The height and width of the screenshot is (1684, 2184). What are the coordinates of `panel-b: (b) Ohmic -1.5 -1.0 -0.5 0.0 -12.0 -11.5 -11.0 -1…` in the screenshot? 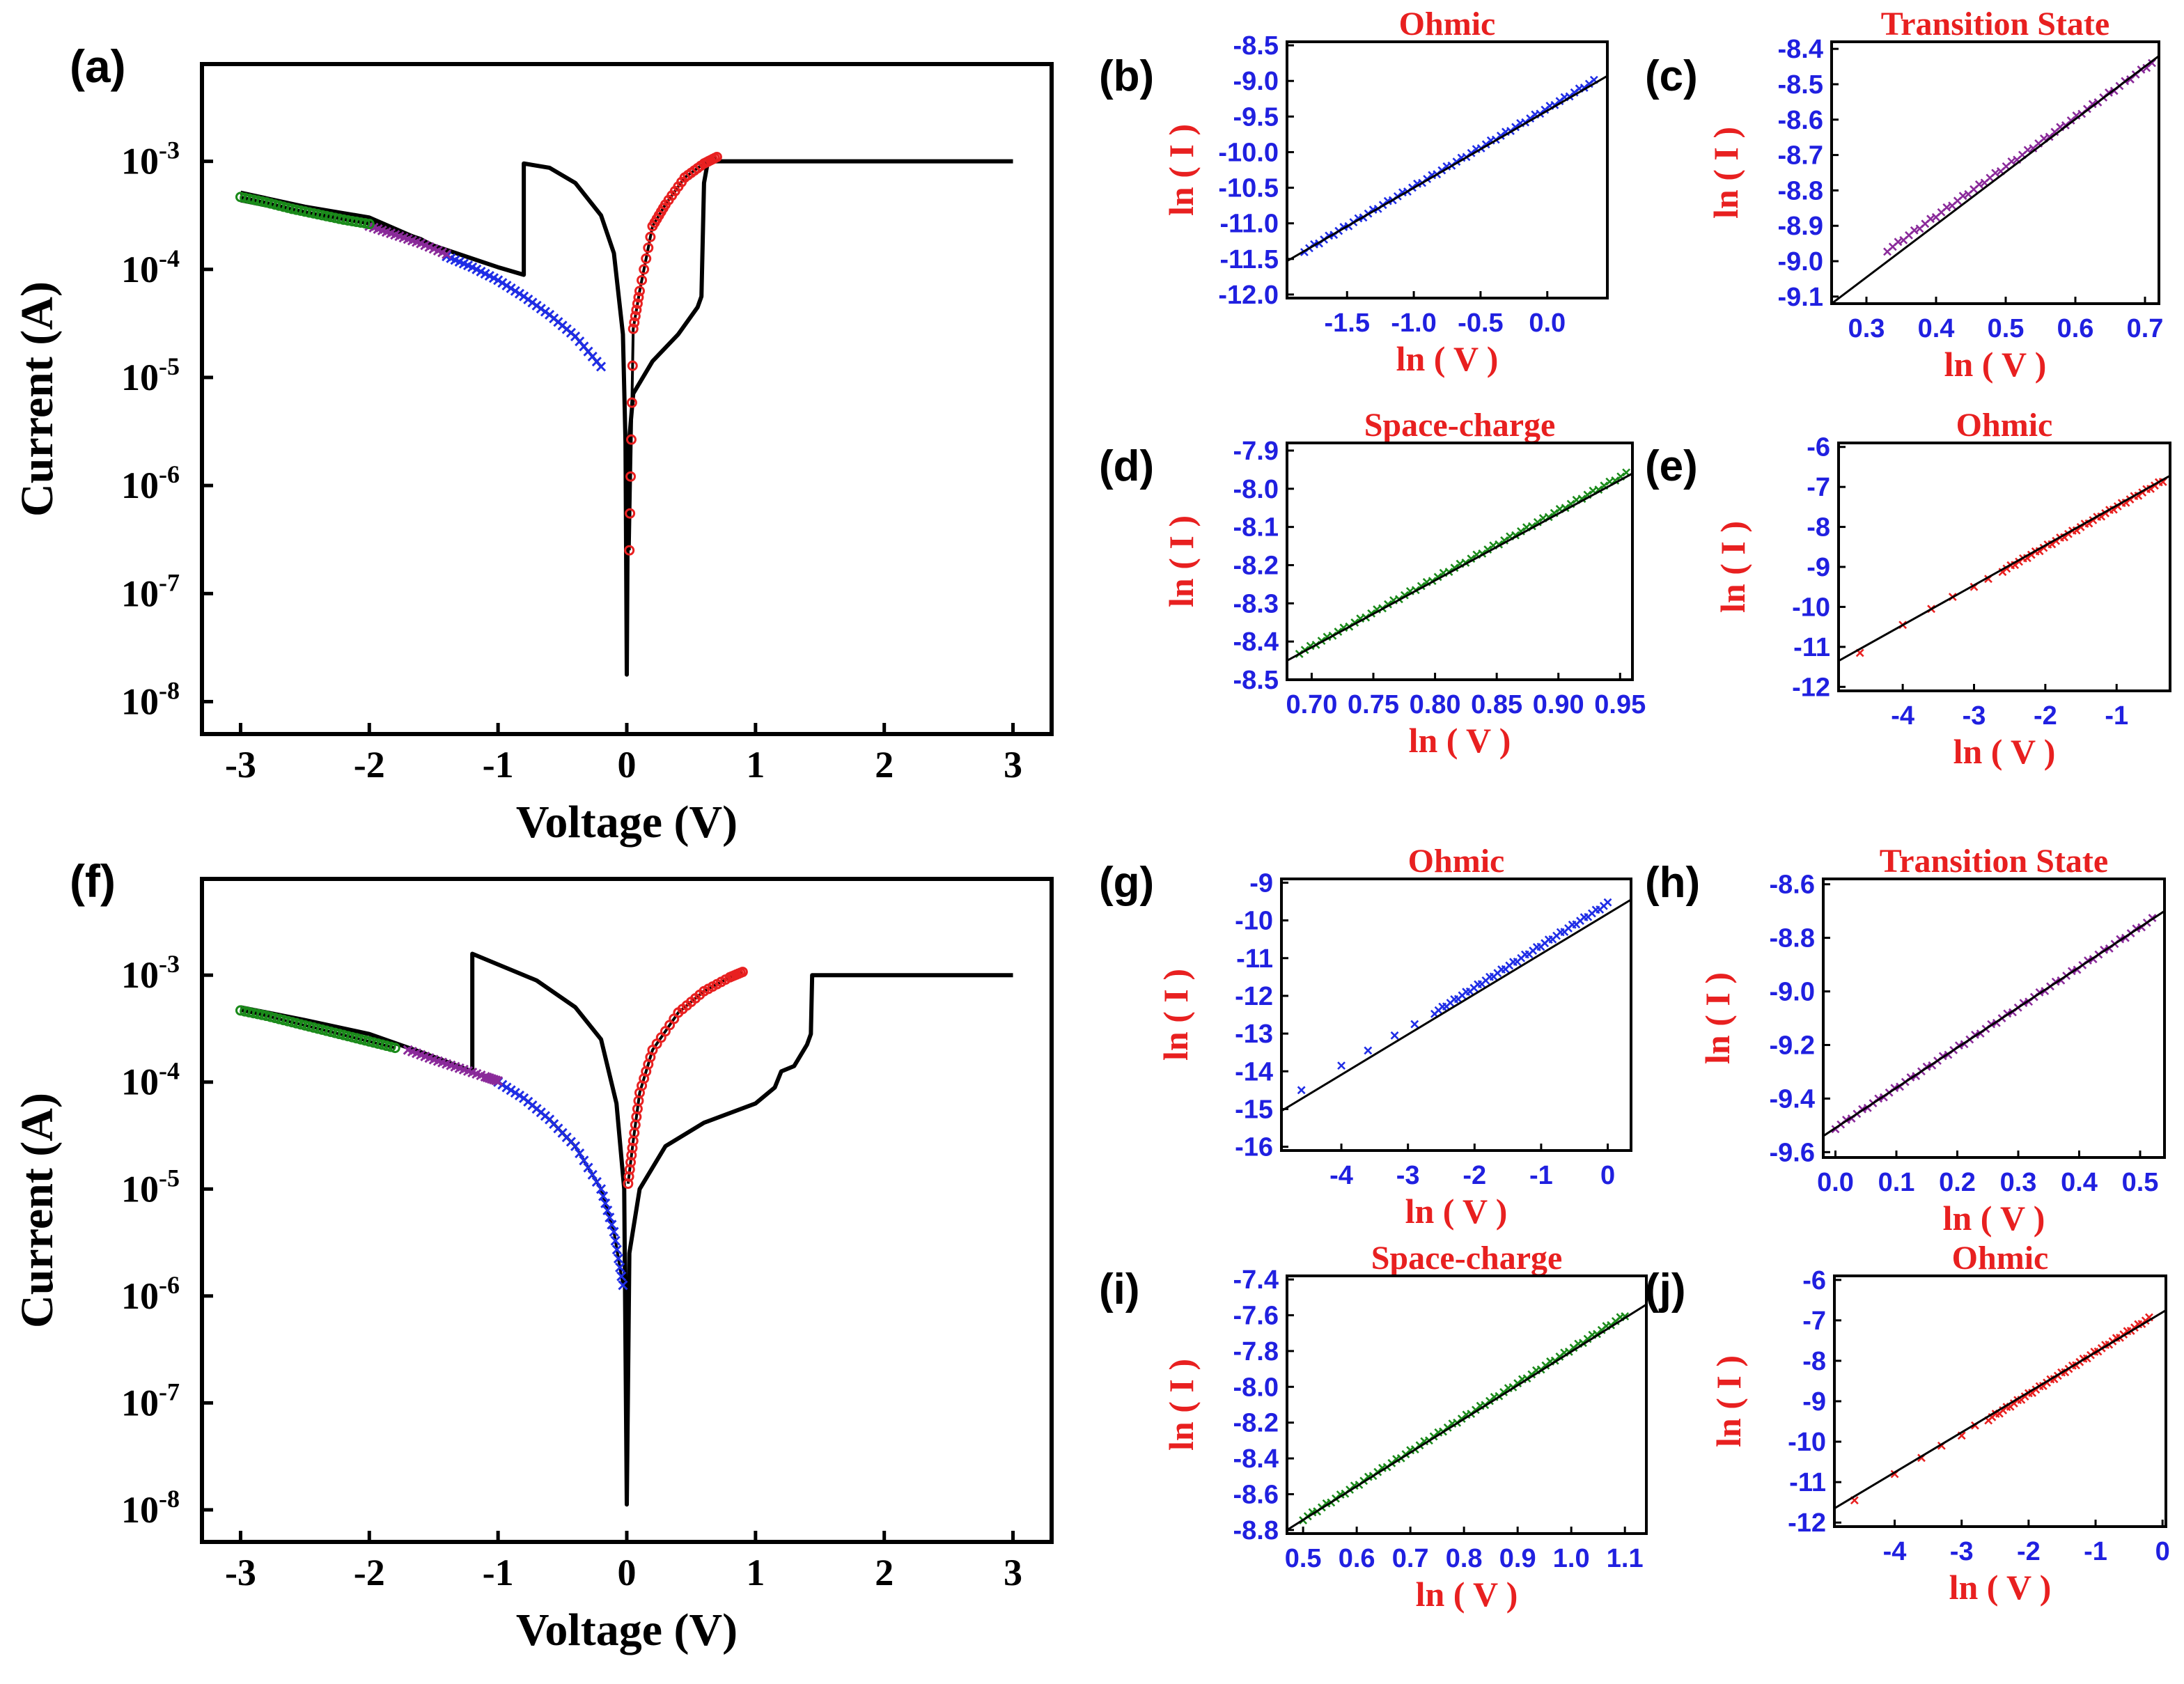 It's located at (1354, 192).